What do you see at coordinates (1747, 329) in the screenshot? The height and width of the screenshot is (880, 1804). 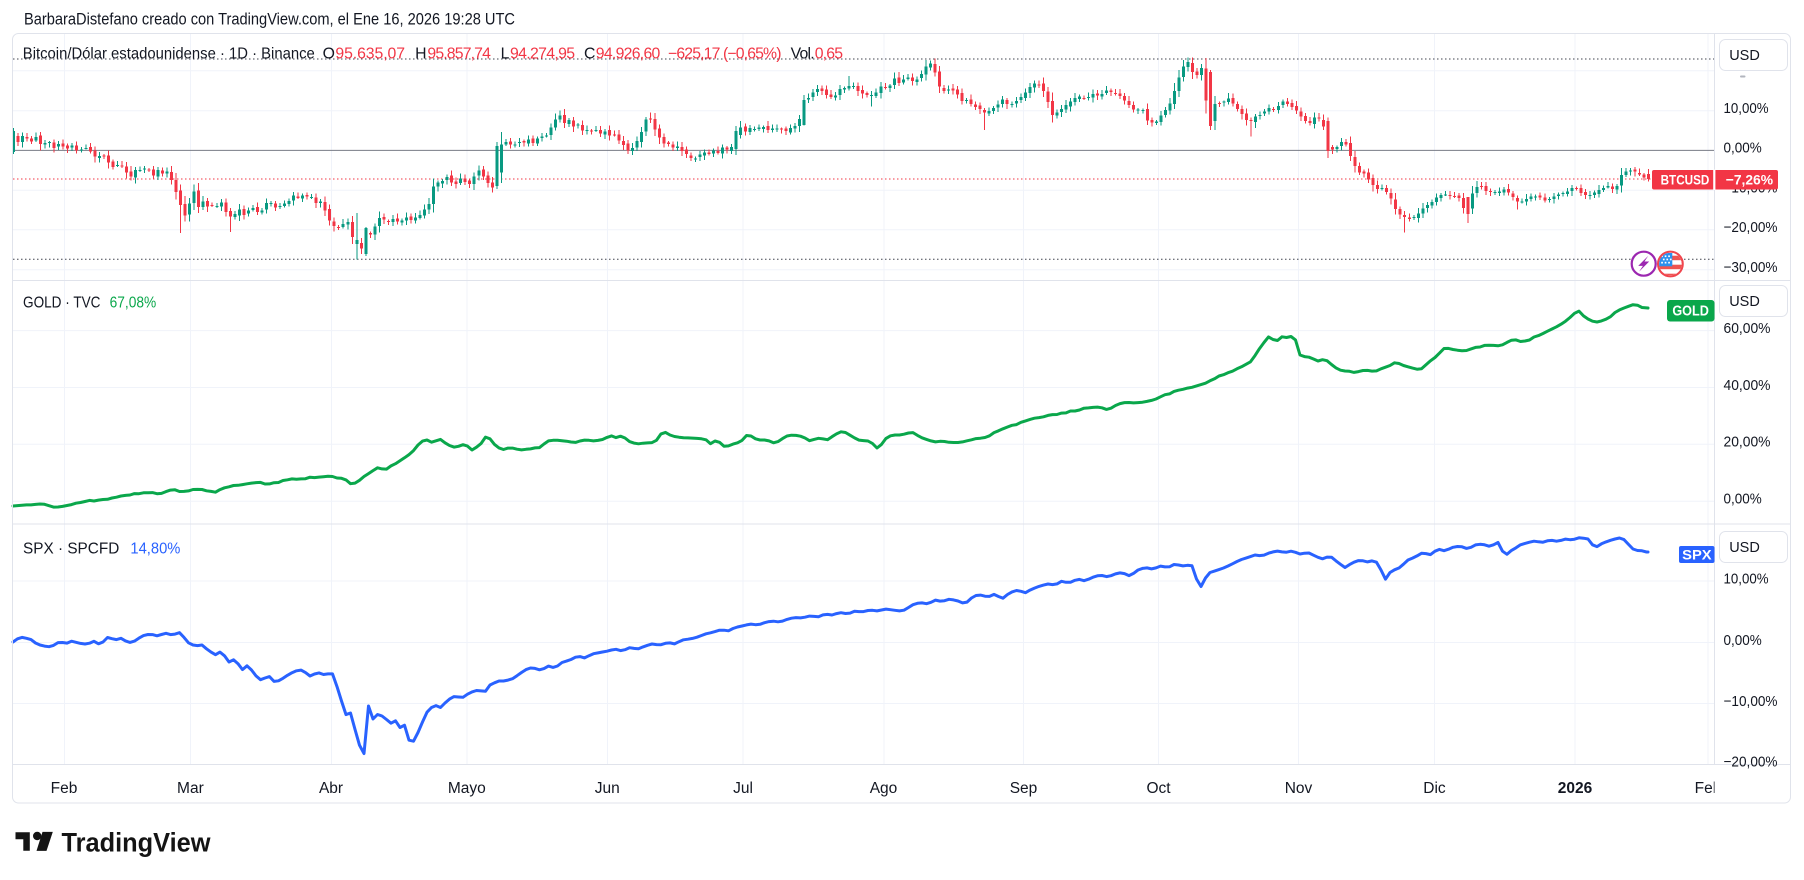 I see `svg-text: 60,00%` at bounding box center [1747, 329].